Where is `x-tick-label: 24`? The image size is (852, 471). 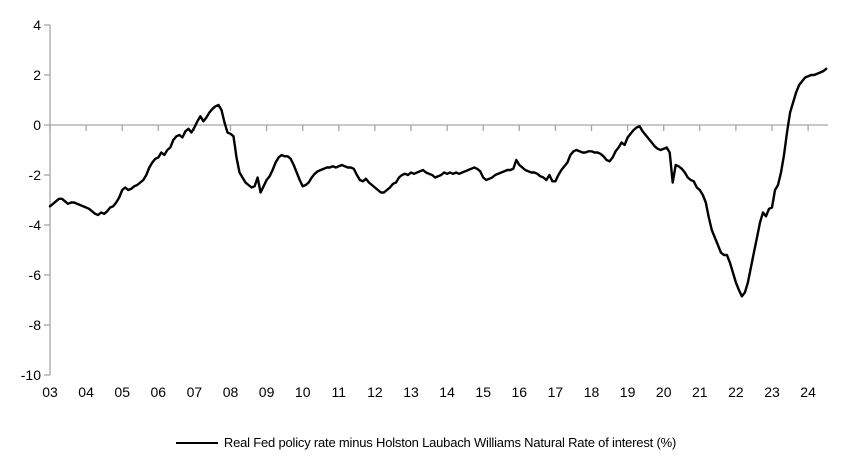
x-tick-label: 24 is located at coordinates (808, 392).